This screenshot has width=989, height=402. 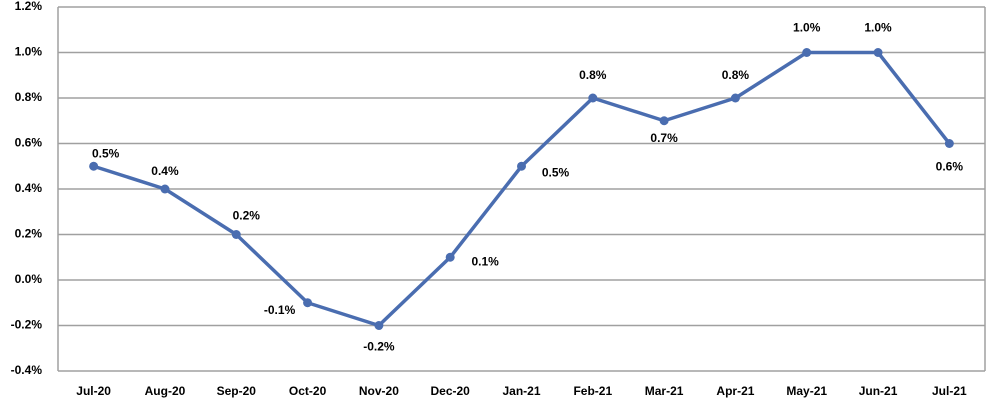 What do you see at coordinates (735, 391) in the screenshot?
I see `x-tick-label: Apr-21` at bounding box center [735, 391].